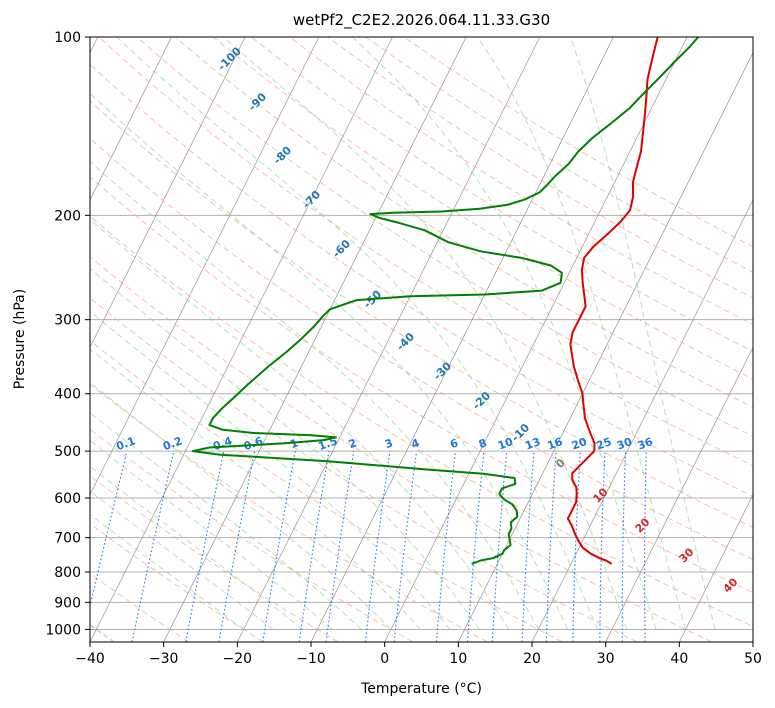 This screenshot has width=775, height=708. What do you see at coordinates (606, 659) in the screenshot?
I see `x-tick-label: 30` at bounding box center [606, 659].